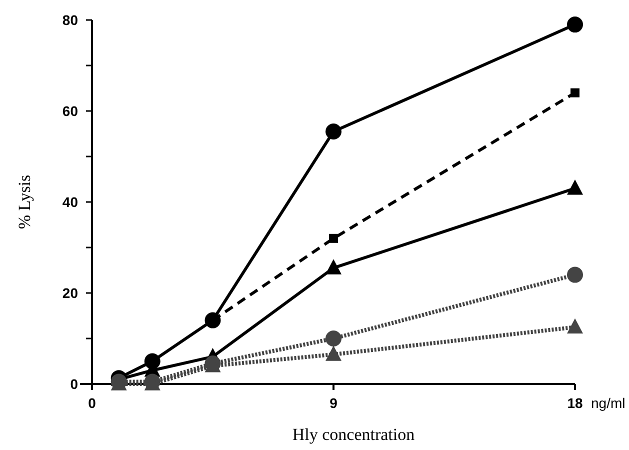 The width and height of the screenshot is (629, 450). I want to click on y-tick-label: 80, so click(70, 20).